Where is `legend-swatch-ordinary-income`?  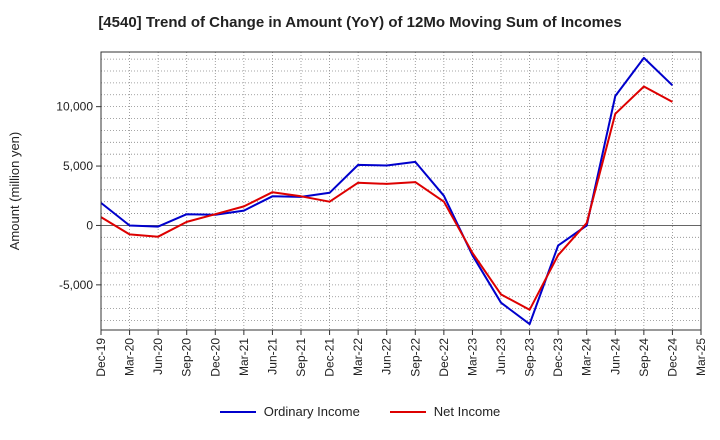
legend-swatch-ordinary-income is located at coordinates (237, 411).